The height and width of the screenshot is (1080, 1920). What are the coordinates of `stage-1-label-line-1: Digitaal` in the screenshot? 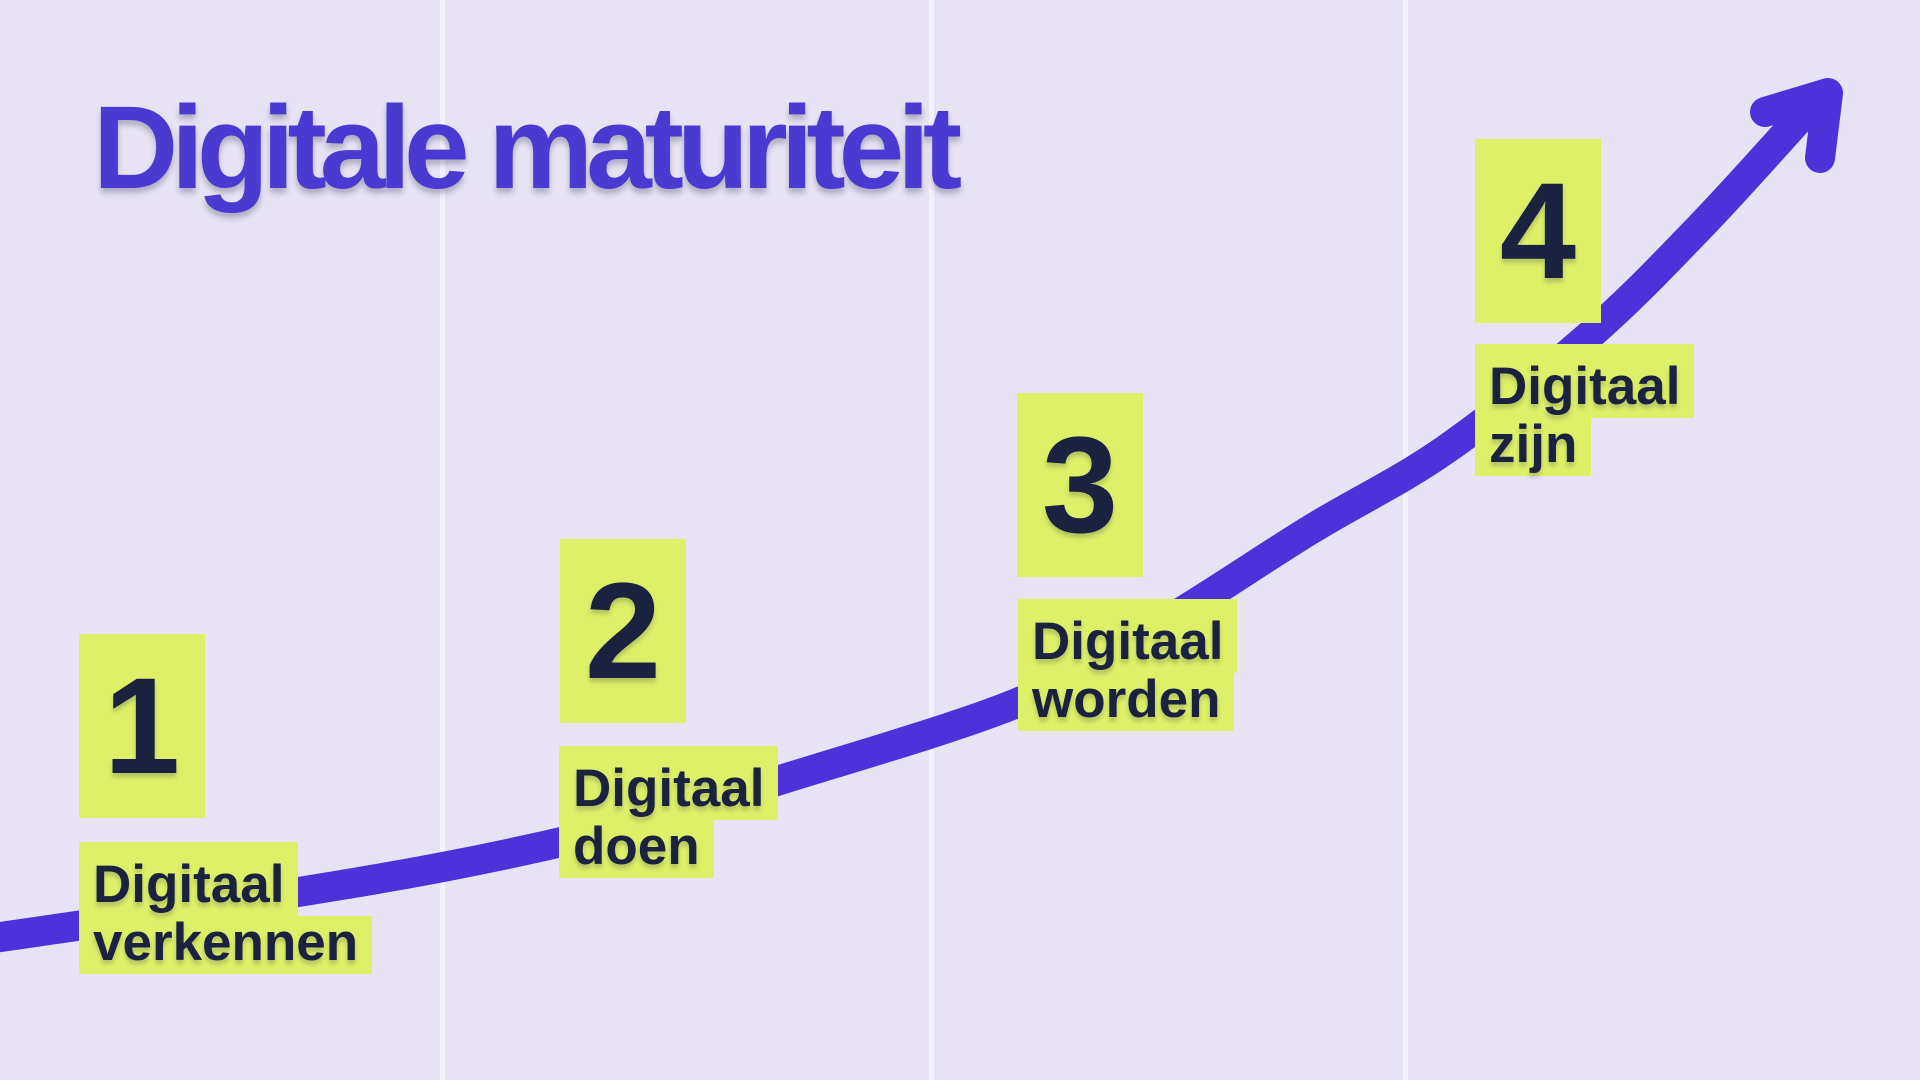 It's located at (189, 879).